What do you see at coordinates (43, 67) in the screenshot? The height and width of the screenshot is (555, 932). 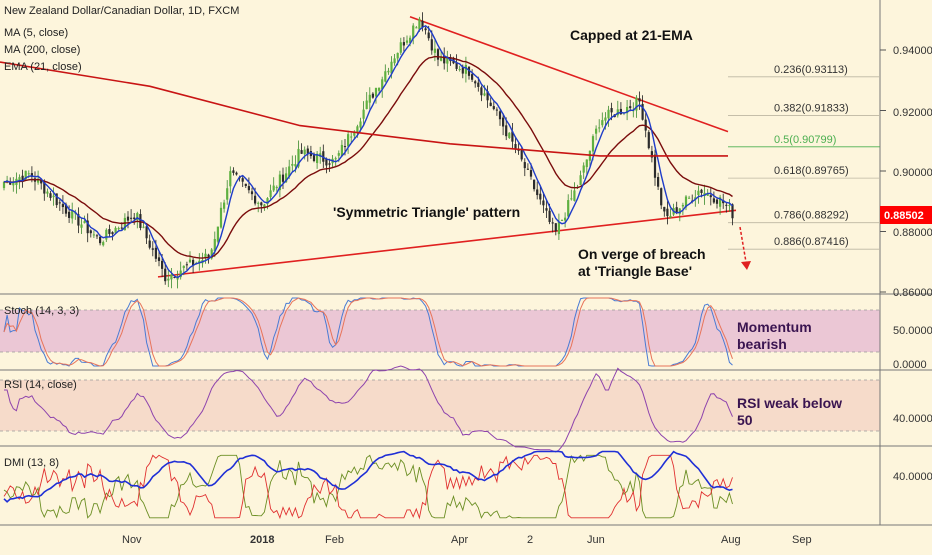 I see `legend-ema21: EMA (21, close)` at bounding box center [43, 67].